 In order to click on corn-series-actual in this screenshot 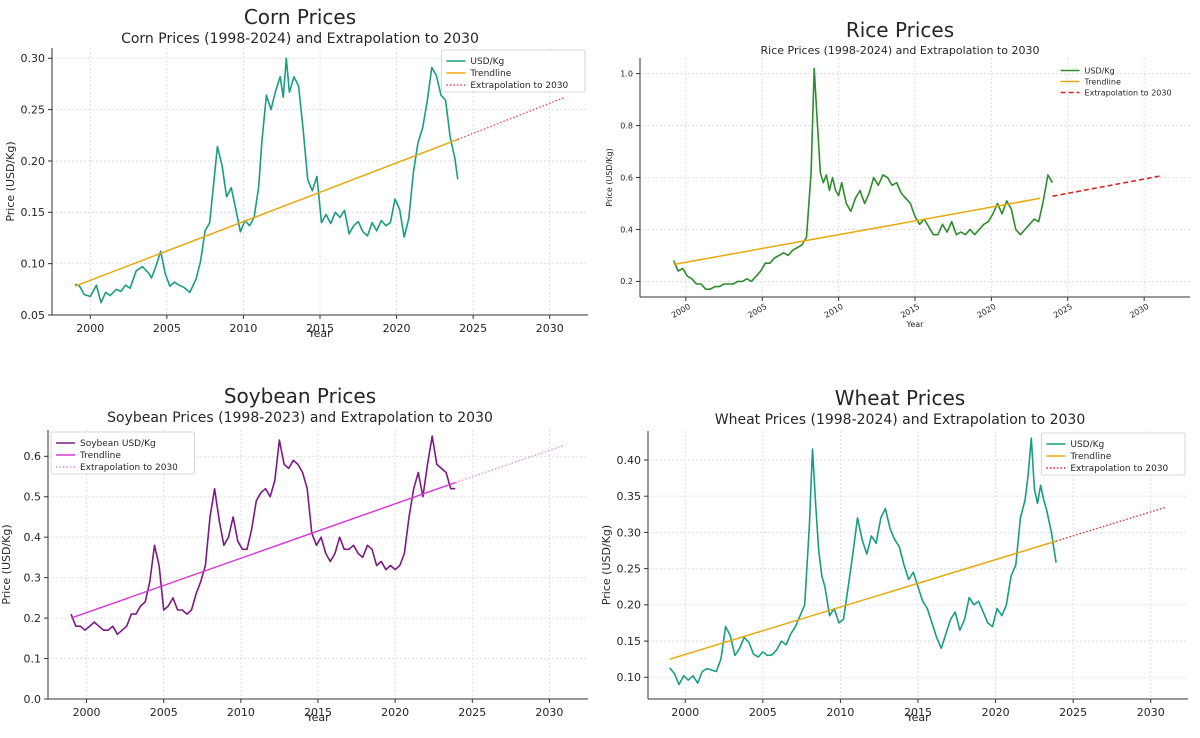, I will do `click(266, 180)`.